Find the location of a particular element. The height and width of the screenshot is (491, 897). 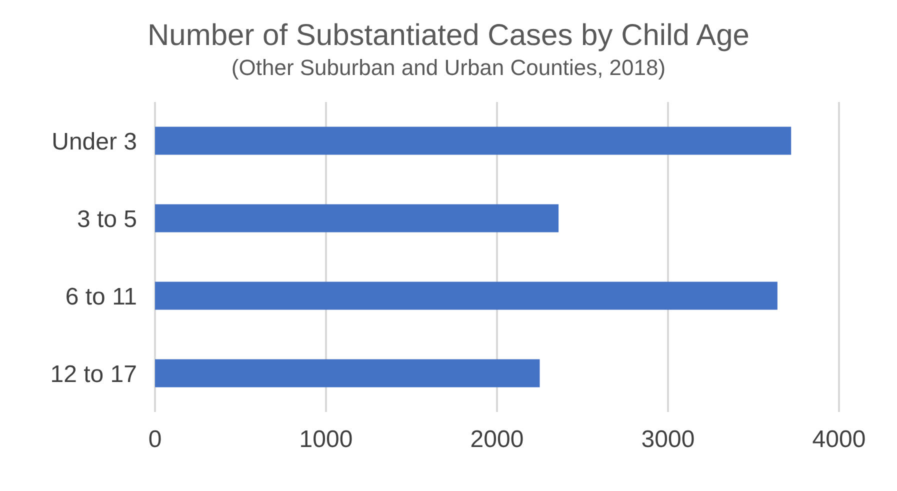

x-tick-label: 1000 is located at coordinates (326, 440).